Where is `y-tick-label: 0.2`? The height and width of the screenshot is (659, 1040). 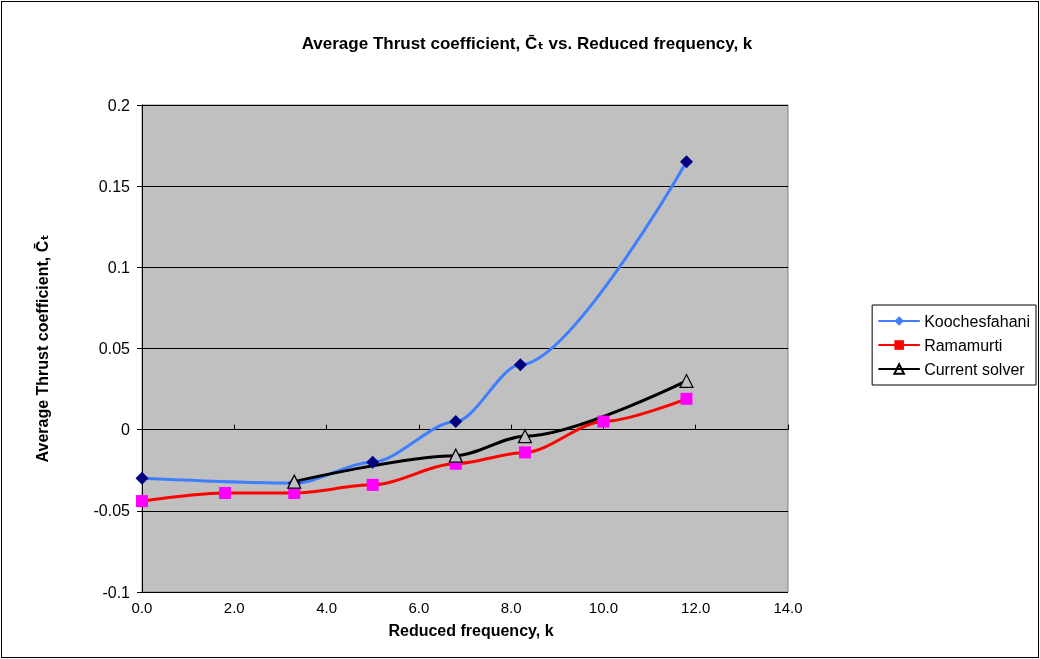 y-tick-label: 0.2 is located at coordinates (119, 105).